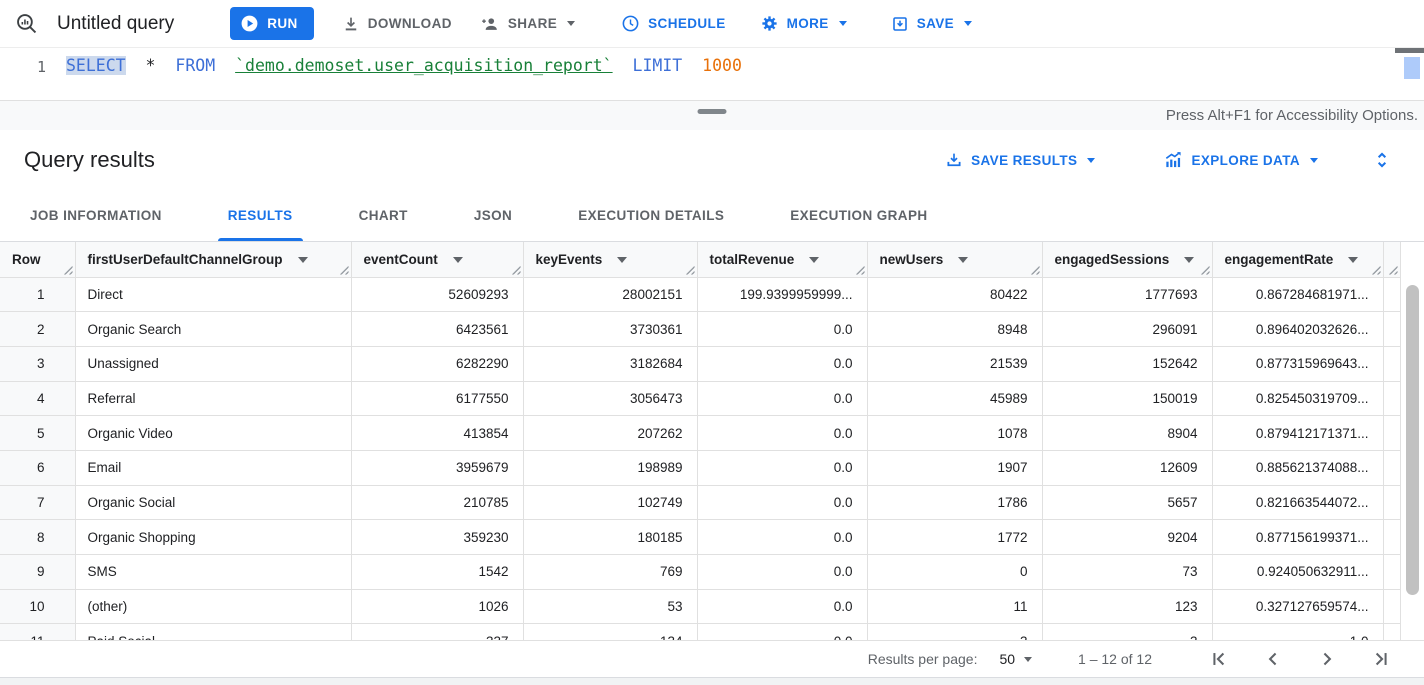 This screenshot has height=685, width=1424. What do you see at coordinates (782, 260) in the screenshot?
I see `column-header-totalRevenue: totalRevenue` at bounding box center [782, 260].